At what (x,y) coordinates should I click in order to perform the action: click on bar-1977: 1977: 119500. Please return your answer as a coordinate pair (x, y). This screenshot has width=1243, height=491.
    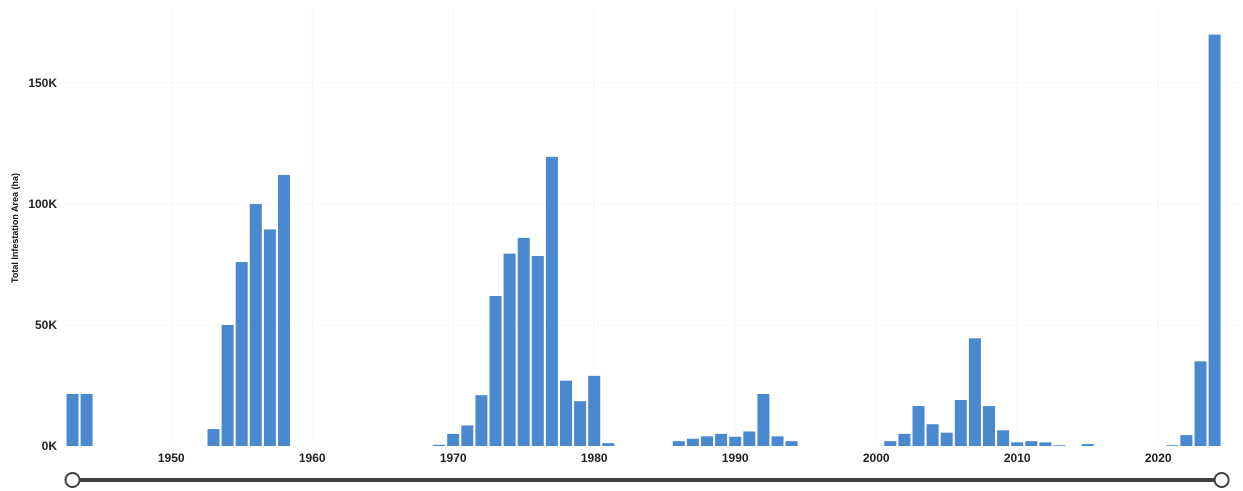
    Looking at the image, I should click on (551, 301).